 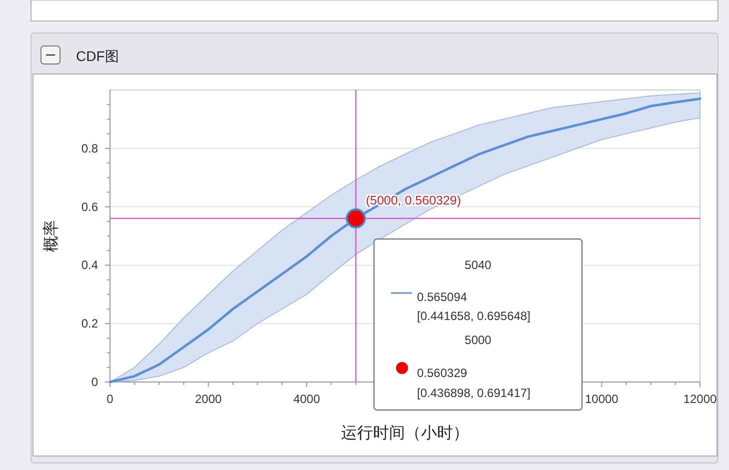 I want to click on y-tick-label: 0.2, so click(x=89, y=323).